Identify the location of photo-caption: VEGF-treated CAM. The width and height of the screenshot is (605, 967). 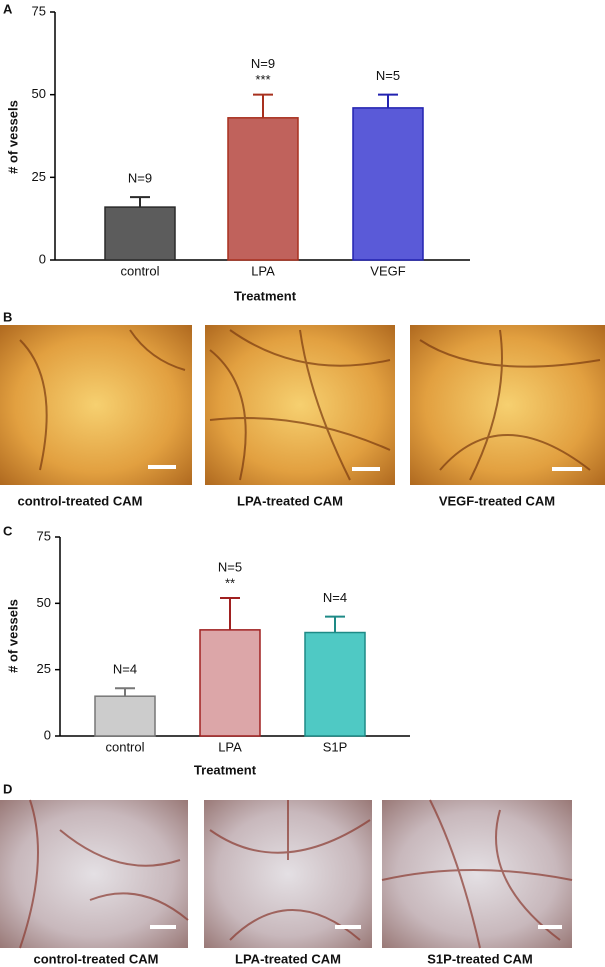
(497, 500).